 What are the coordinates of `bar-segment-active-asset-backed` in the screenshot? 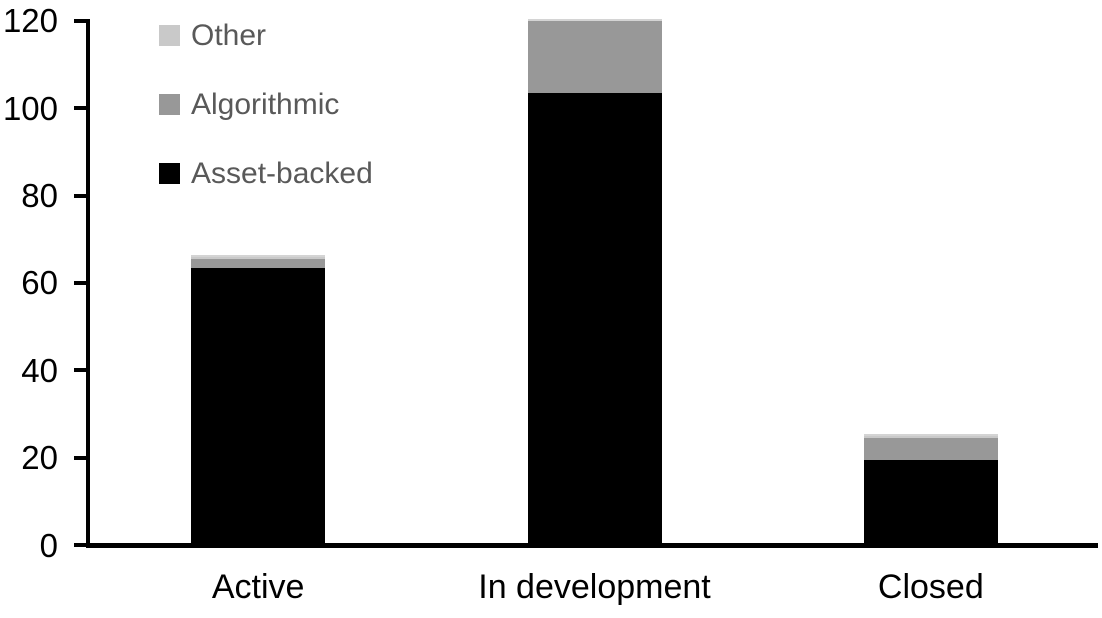 It's located at (258, 405).